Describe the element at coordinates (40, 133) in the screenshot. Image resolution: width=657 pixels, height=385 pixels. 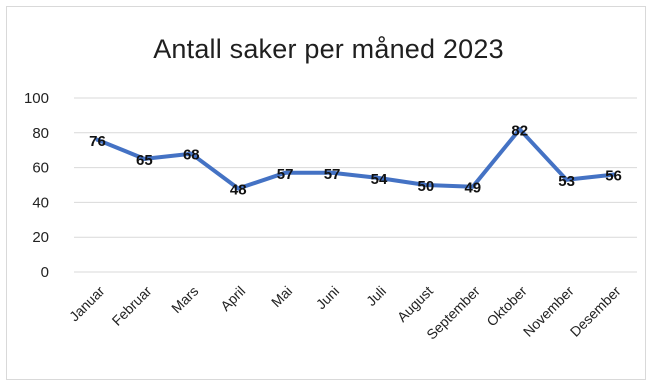
I see `y-tick-label: 80` at that location.